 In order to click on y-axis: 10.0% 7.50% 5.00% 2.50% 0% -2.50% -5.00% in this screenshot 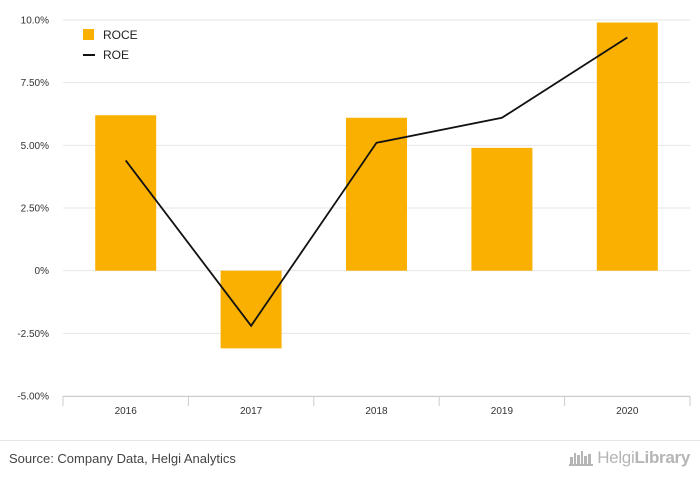, I will do `click(33, 209)`.